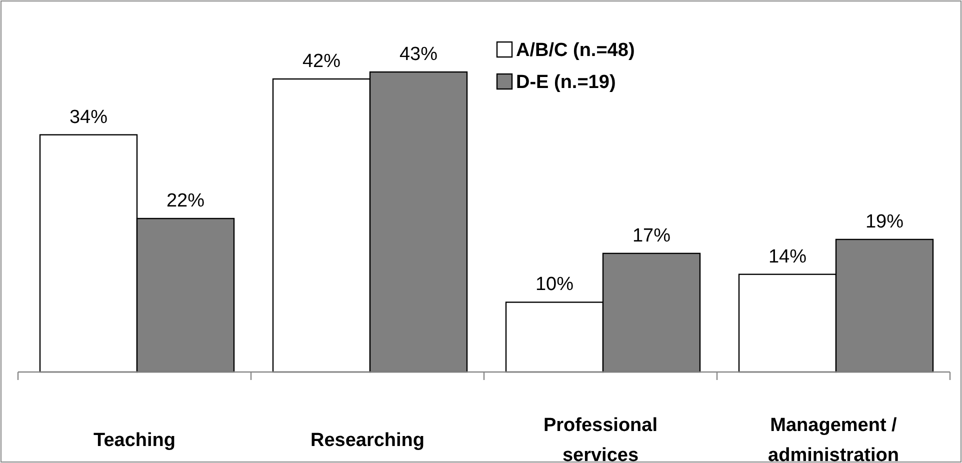  What do you see at coordinates (884, 221) in the screenshot?
I see `data-label: 19%` at bounding box center [884, 221].